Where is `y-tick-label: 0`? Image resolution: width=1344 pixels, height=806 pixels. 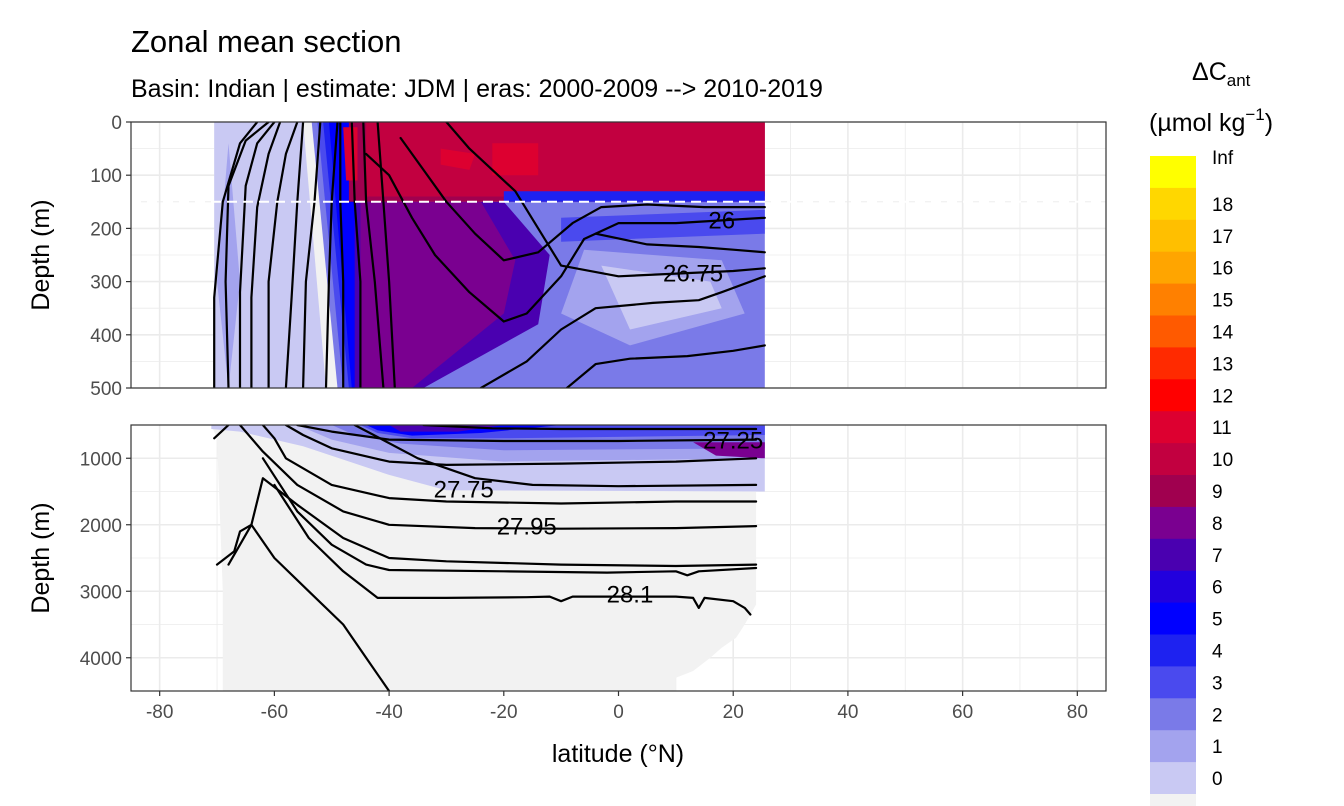
y-tick-label: 0 is located at coordinates (116, 123).